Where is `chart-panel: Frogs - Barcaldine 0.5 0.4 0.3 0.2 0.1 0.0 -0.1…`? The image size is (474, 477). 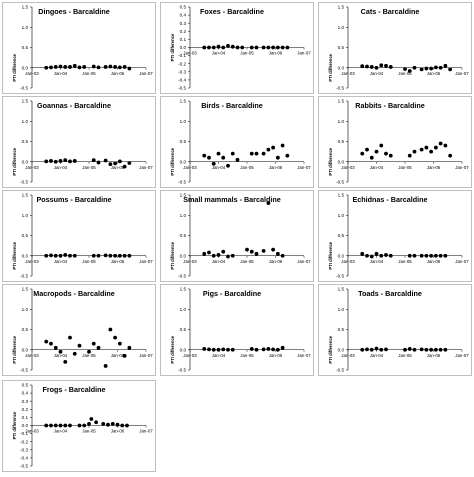 chart-panel: Frogs - Barcaldine 0.5 0.4 0.3 0.2 0.1 0.0 -0.1… is located at coordinates (79, 426).